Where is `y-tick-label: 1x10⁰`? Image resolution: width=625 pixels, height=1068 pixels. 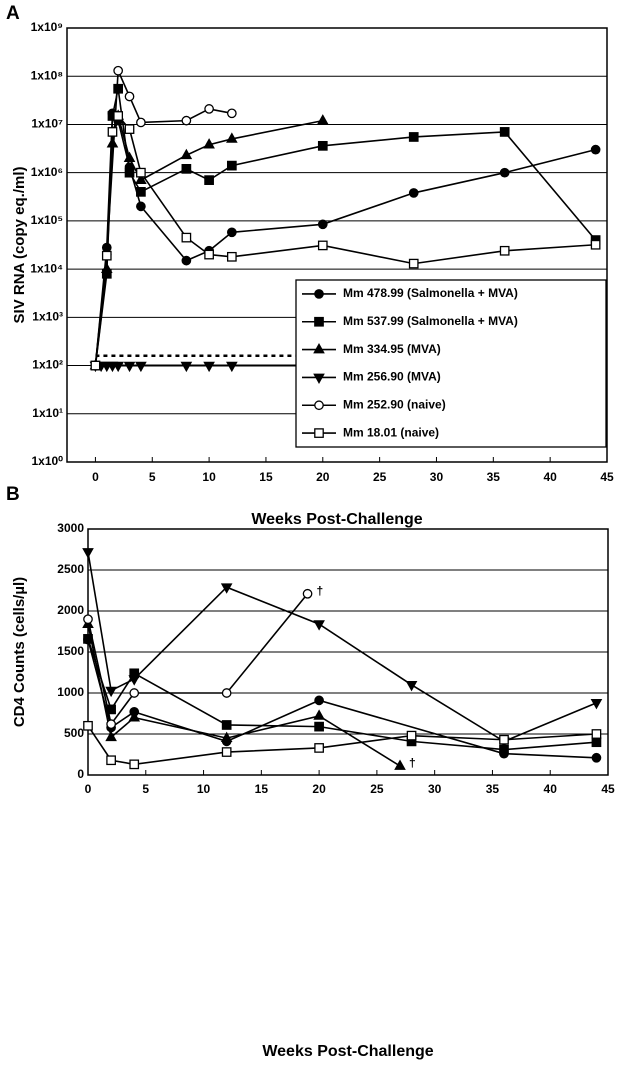 y-tick-label: 1x10⁰ is located at coordinates (47, 461).